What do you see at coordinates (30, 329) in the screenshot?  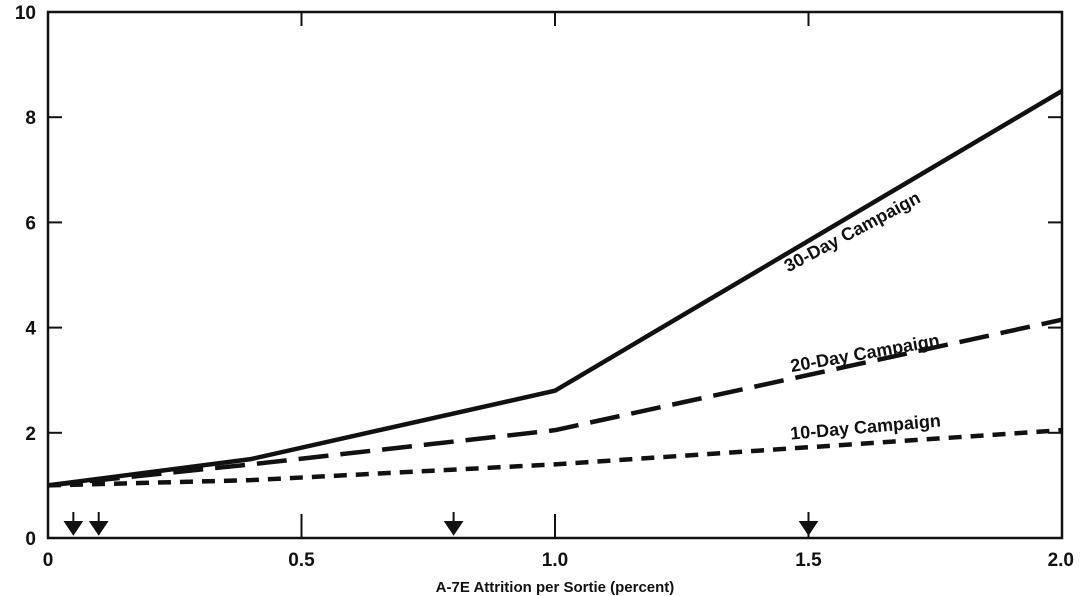 I see `y-tick-label: 4` at bounding box center [30, 329].